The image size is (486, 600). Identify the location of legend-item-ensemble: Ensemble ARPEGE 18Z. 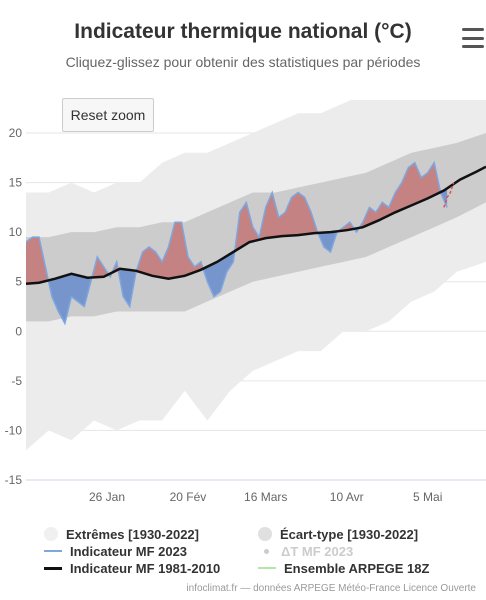
(343, 568).